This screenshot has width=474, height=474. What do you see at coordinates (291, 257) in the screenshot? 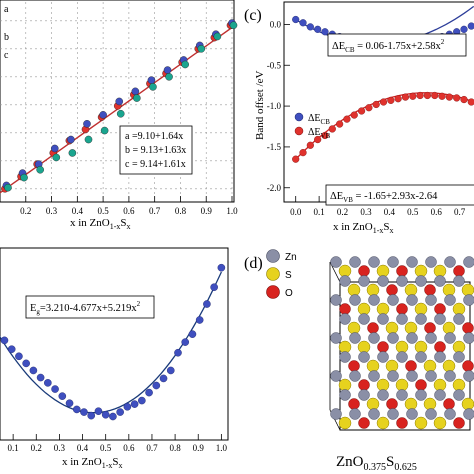
I see `legend-zn-label: Zn` at bounding box center [291, 257].